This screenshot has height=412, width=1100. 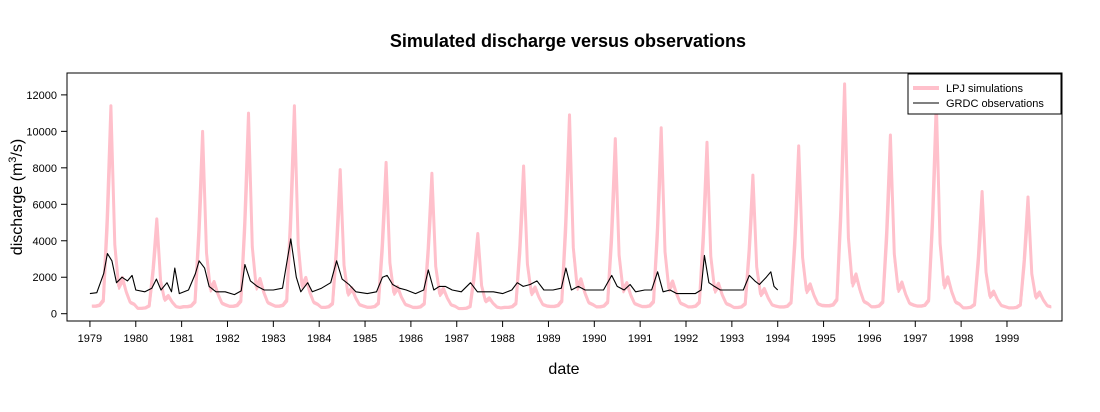 What do you see at coordinates (45, 242) in the screenshot?
I see `y-tick-label: 4000` at bounding box center [45, 242].